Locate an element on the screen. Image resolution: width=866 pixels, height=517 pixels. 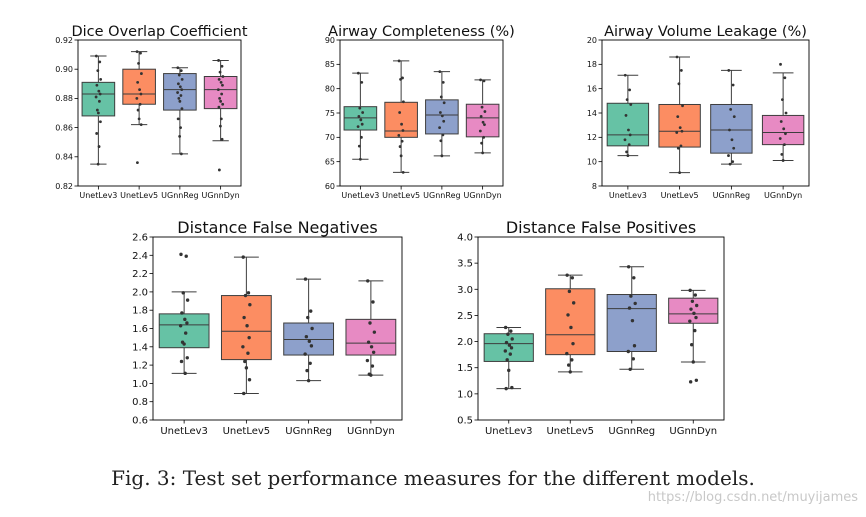
y-tick-label: 20 is located at coordinates (592, 40).